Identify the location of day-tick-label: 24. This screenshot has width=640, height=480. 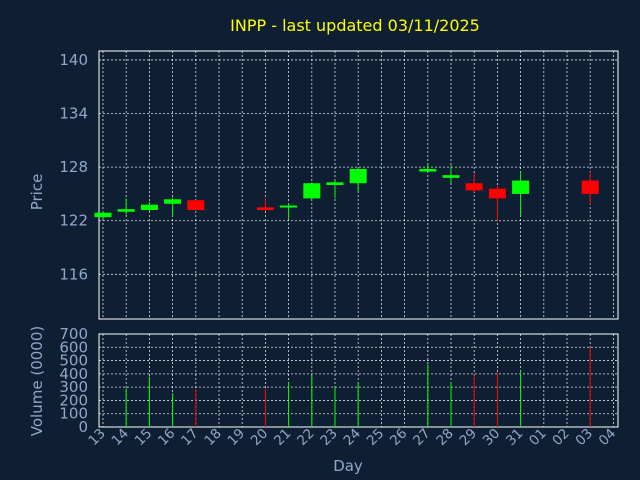
(352, 437).